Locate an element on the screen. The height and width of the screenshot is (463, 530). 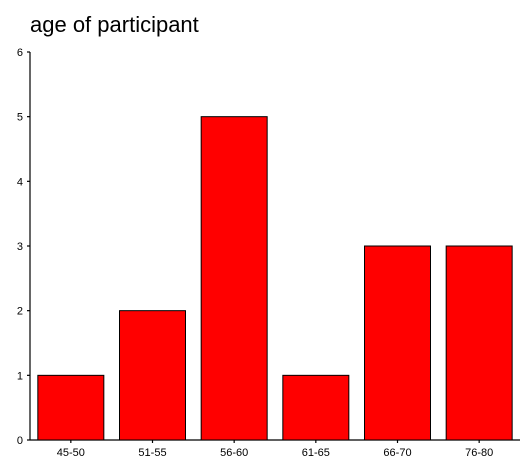
y-tick-label: 3 is located at coordinates (20, 247).